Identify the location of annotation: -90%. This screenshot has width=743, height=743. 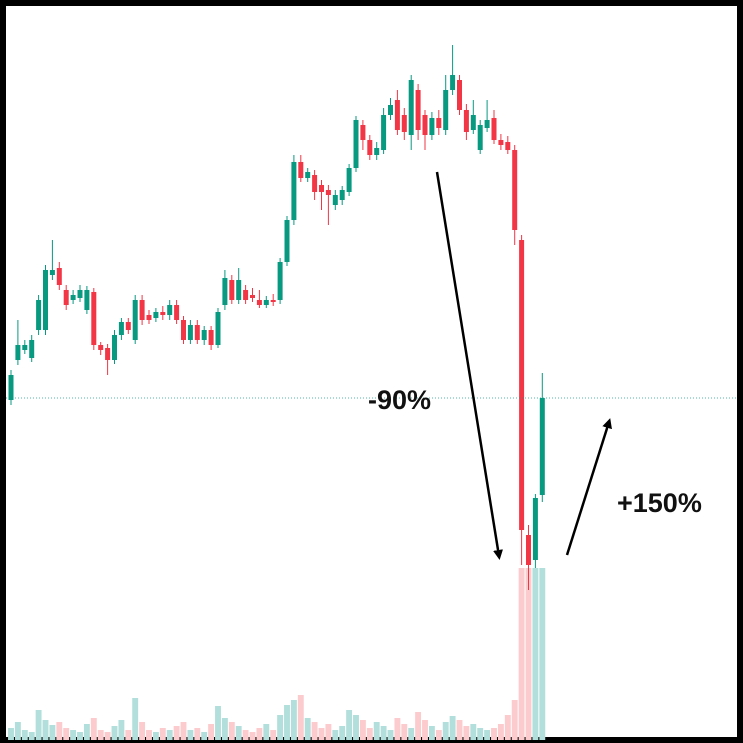
(399, 400).